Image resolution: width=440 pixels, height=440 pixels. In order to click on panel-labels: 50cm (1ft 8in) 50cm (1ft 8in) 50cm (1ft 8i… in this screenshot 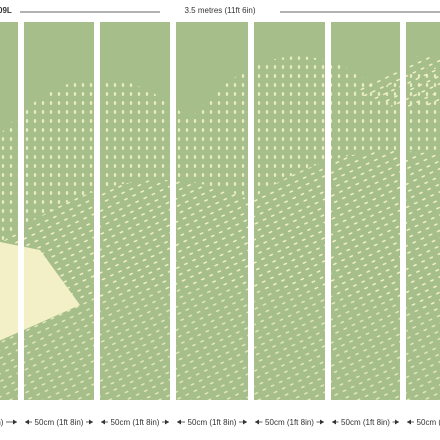, I will do `click(220, 422)`.